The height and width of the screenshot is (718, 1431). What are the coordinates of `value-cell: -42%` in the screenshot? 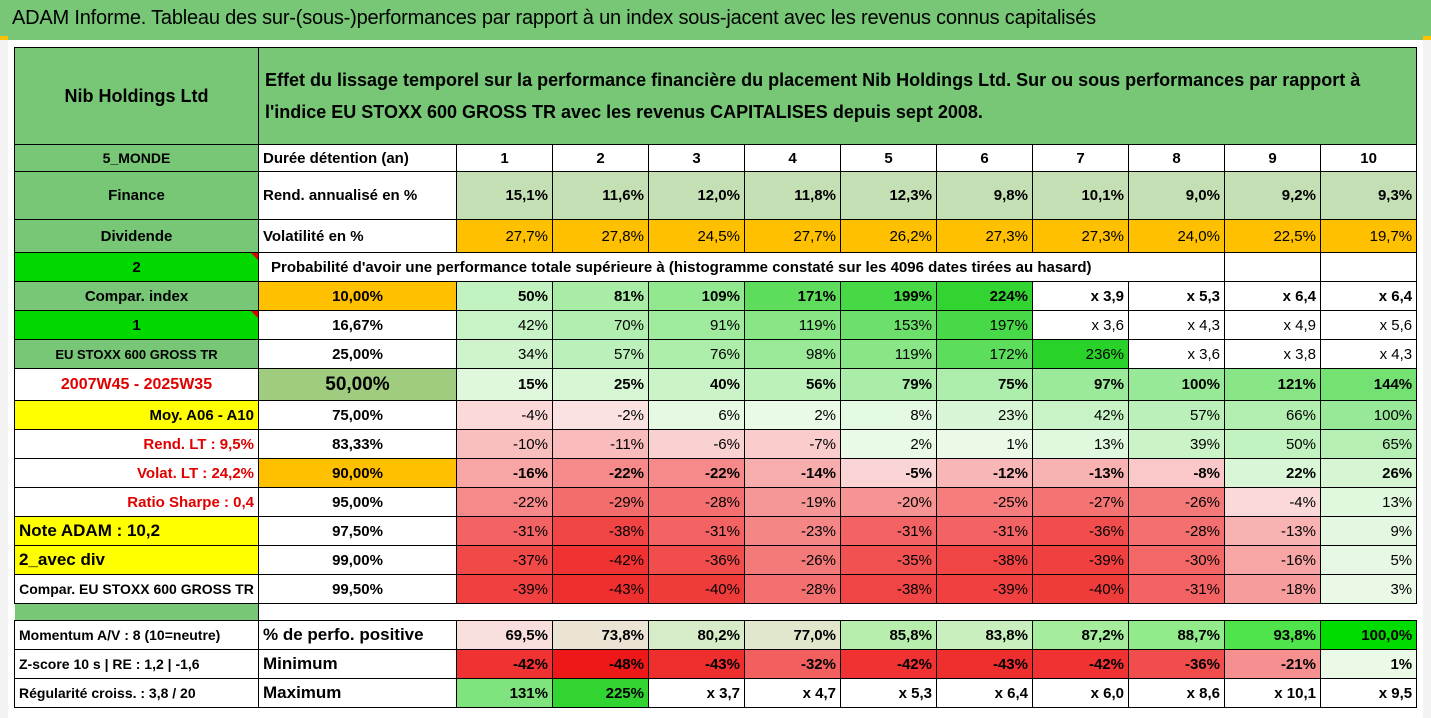 It's located at (504, 664).